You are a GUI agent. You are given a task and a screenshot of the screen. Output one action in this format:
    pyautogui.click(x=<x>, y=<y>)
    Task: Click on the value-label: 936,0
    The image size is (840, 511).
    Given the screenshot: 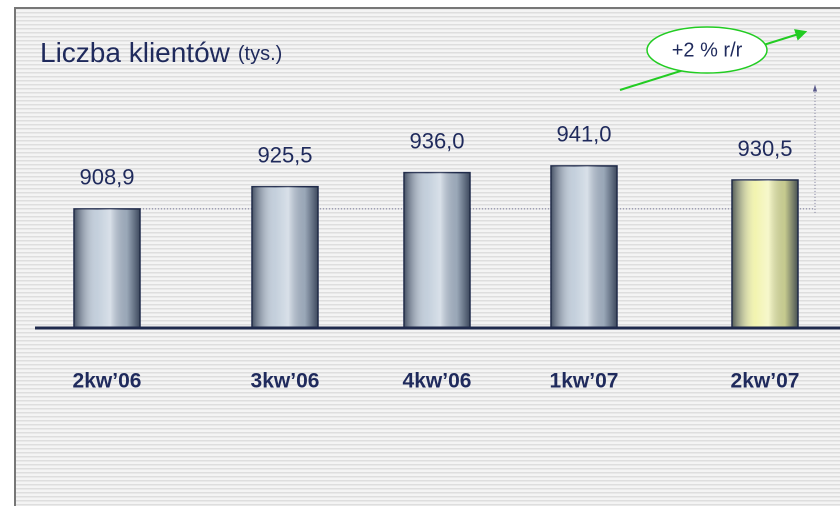 What is the action you would take?
    pyautogui.click(x=436, y=140)
    